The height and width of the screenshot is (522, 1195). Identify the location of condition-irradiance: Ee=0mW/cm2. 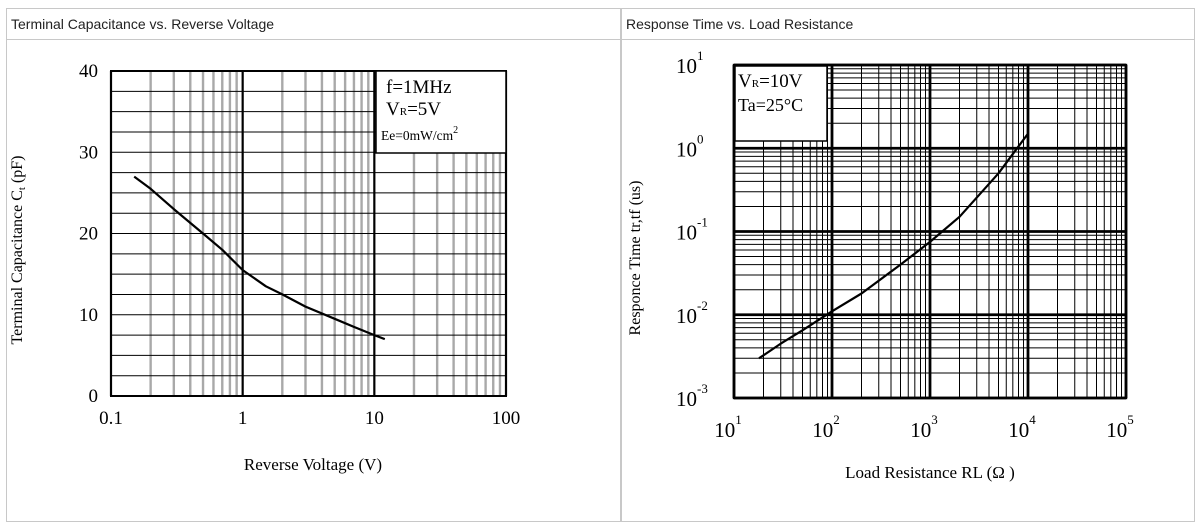
(419, 134).